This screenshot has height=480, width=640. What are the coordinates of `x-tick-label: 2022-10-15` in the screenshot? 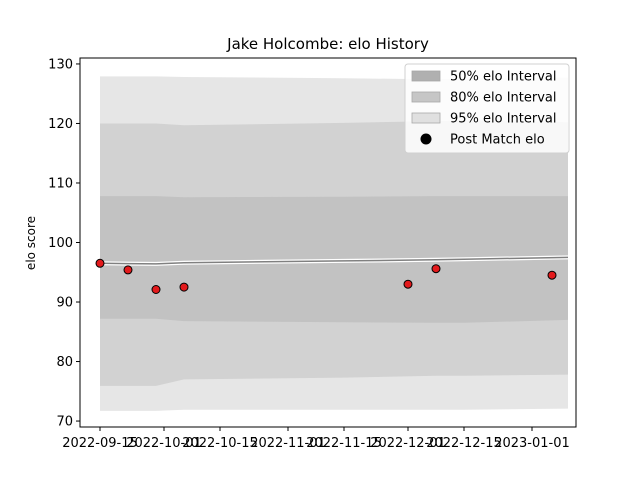 It's located at (220, 443).